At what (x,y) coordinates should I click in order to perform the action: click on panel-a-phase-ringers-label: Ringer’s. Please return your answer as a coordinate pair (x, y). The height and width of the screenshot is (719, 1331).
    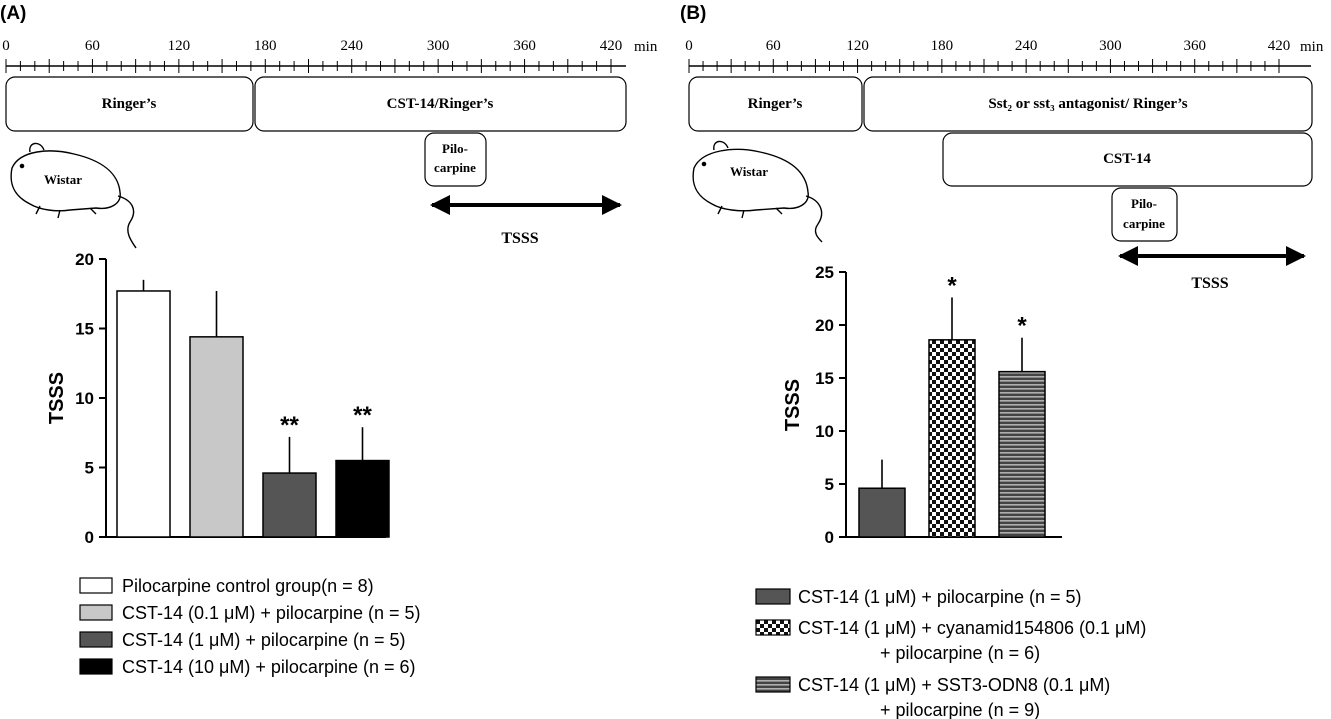
    Looking at the image, I should click on (129, 104).